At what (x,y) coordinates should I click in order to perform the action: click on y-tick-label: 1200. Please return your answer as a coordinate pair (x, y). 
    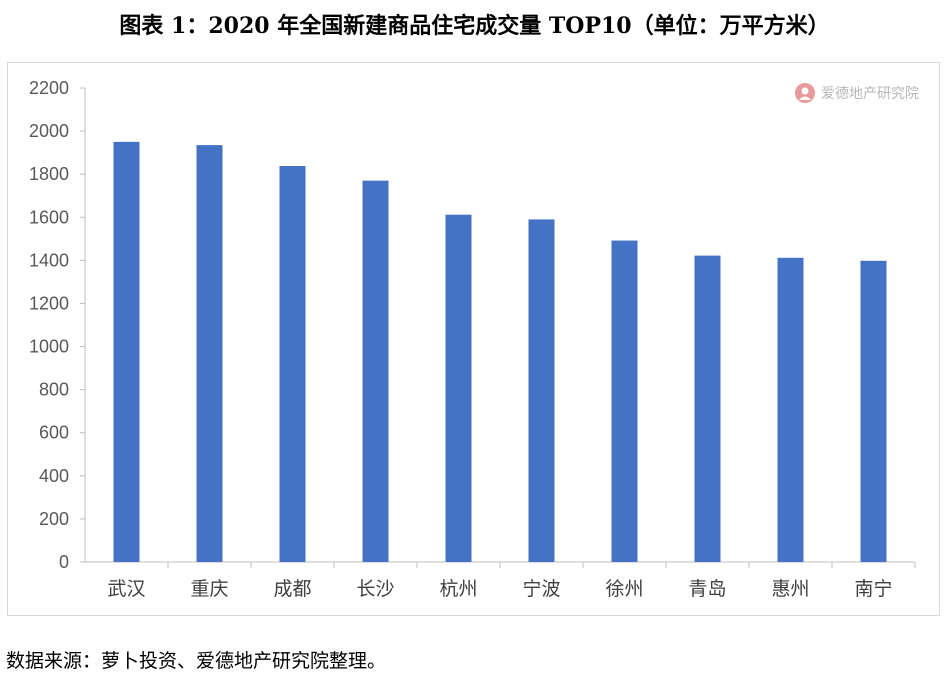
    Looking at the image, I should click on (49, 303).